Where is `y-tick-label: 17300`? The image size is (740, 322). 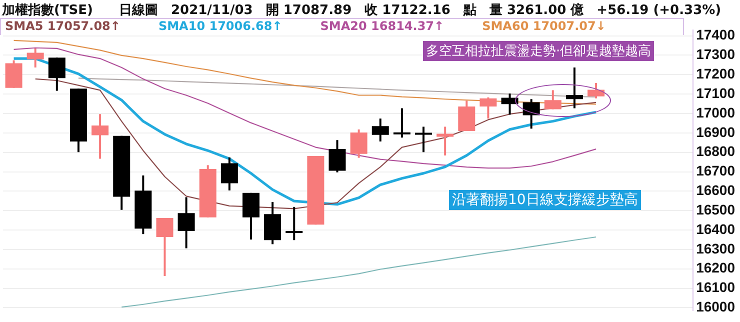
y-tick-label: 17300 is located at coordinates (716, 54).